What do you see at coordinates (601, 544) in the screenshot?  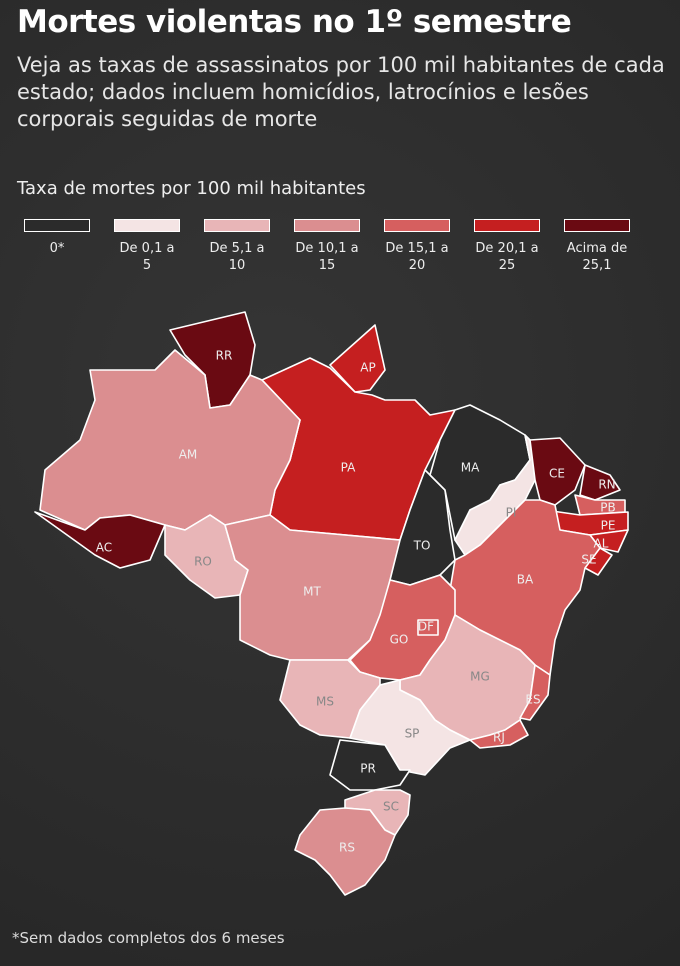 I see `state-label: AL` at bounding box center [601, 544].